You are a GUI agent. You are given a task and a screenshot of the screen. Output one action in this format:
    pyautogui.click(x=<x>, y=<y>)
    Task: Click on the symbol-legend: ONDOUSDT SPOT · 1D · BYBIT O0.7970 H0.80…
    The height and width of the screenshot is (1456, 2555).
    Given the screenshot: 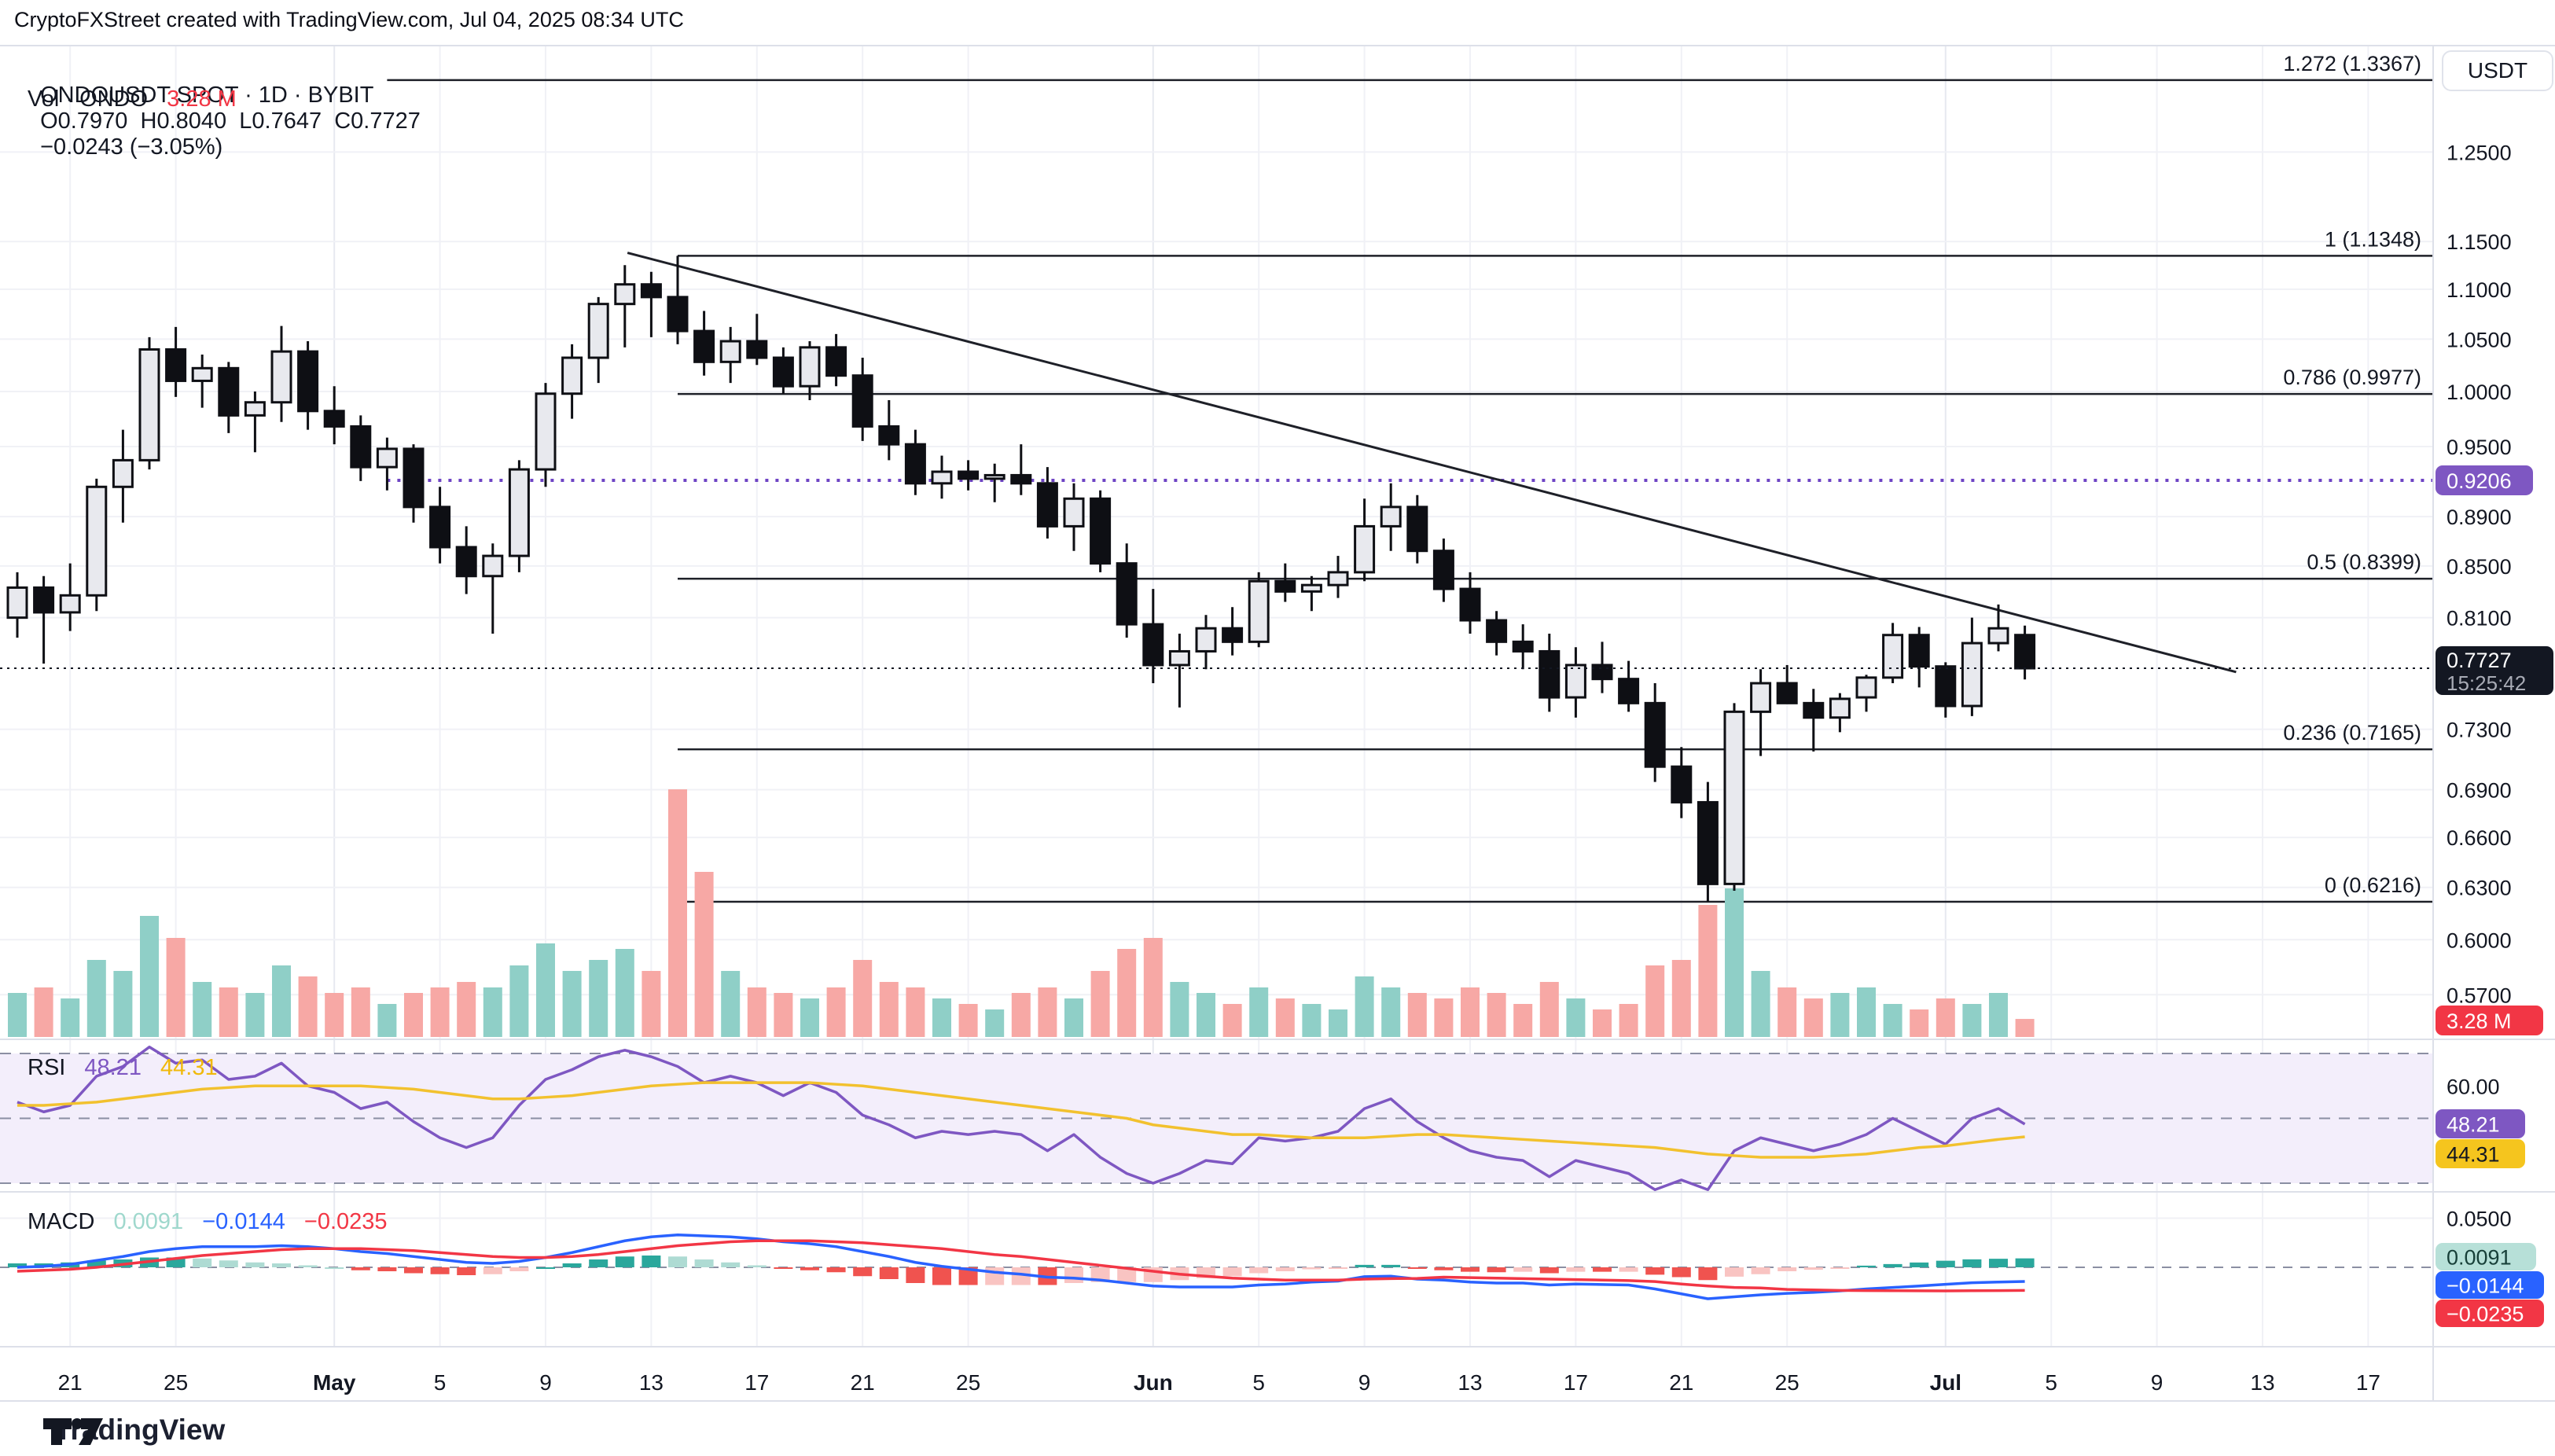 What is the action you would take?
    pyautogui.click(x=230, y=108)
    